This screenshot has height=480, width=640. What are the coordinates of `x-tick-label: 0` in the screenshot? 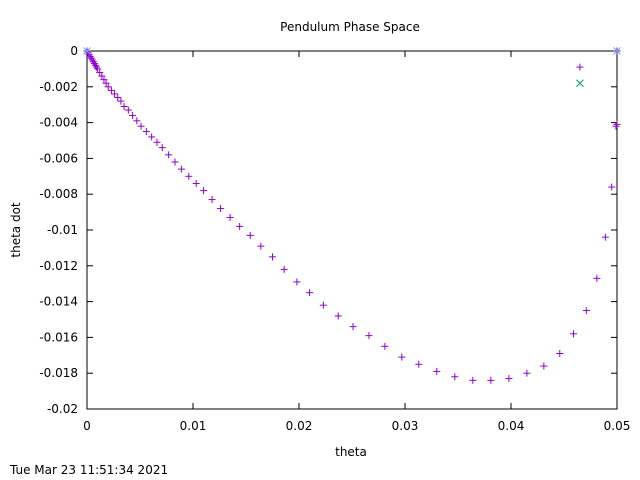 It's located at (87, 426).